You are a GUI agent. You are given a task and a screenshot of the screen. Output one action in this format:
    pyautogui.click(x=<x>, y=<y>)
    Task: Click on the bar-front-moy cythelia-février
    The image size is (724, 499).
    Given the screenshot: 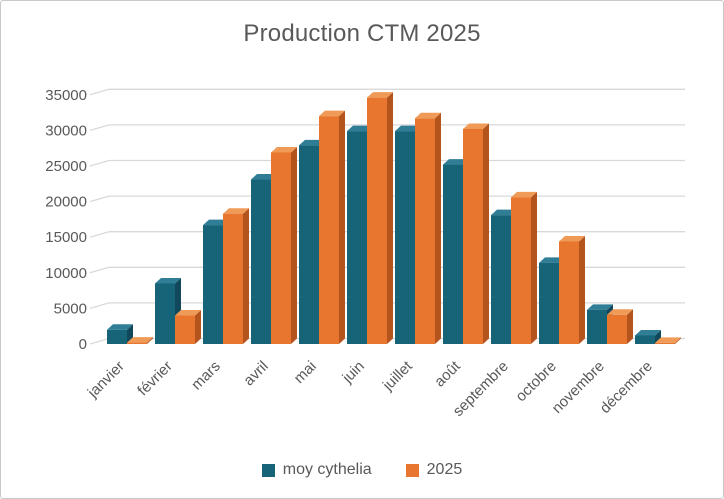 What is the action you would take?
    pyautogui.click(x=165, y=313)
    